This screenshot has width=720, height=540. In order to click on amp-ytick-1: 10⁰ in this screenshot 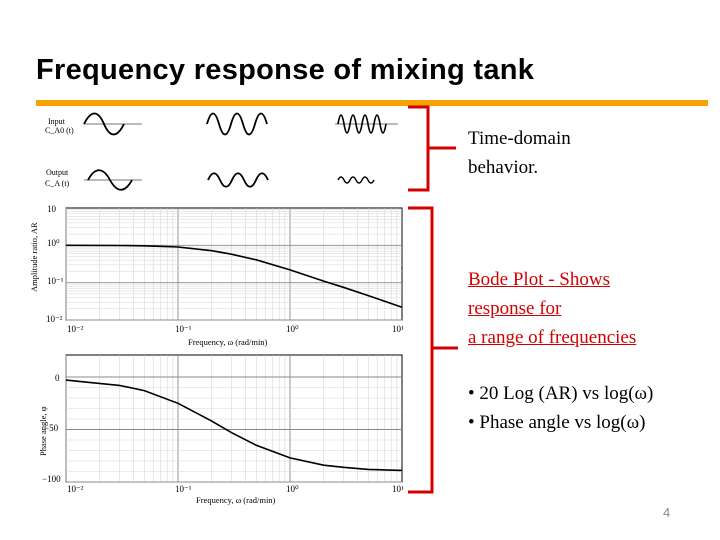, I will do `click(53, 243)`.